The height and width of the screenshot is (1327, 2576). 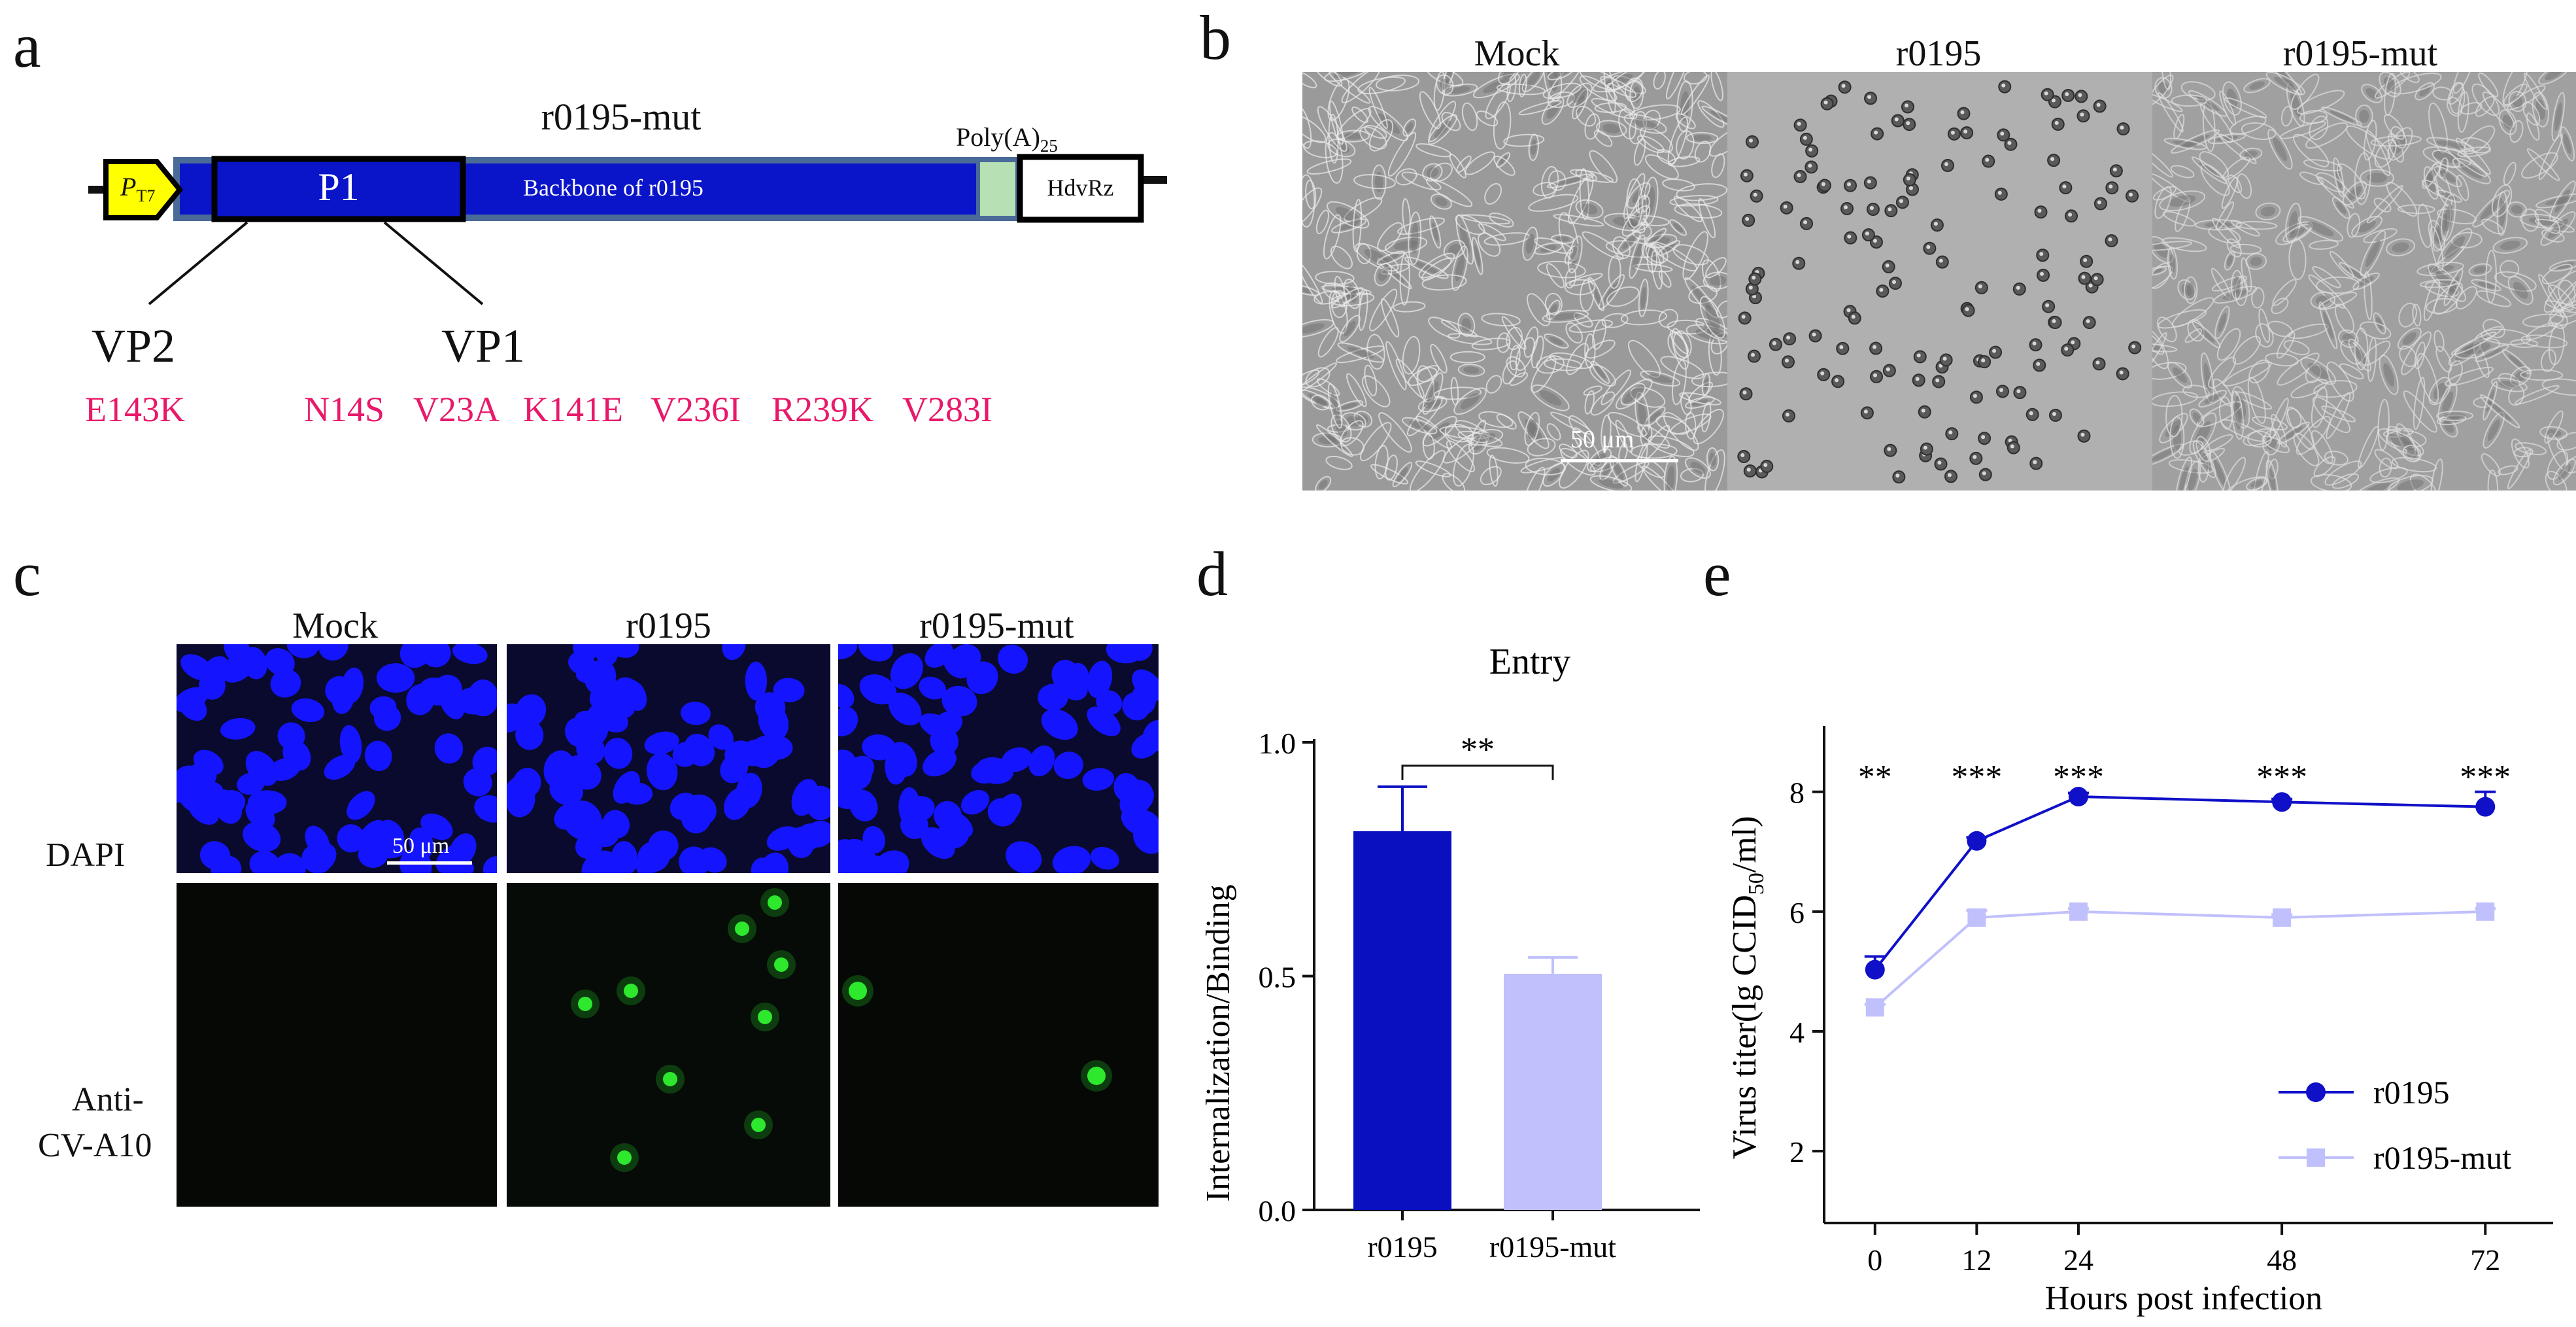 I want to click on legend-marker, so click(x=2316, y=1092).